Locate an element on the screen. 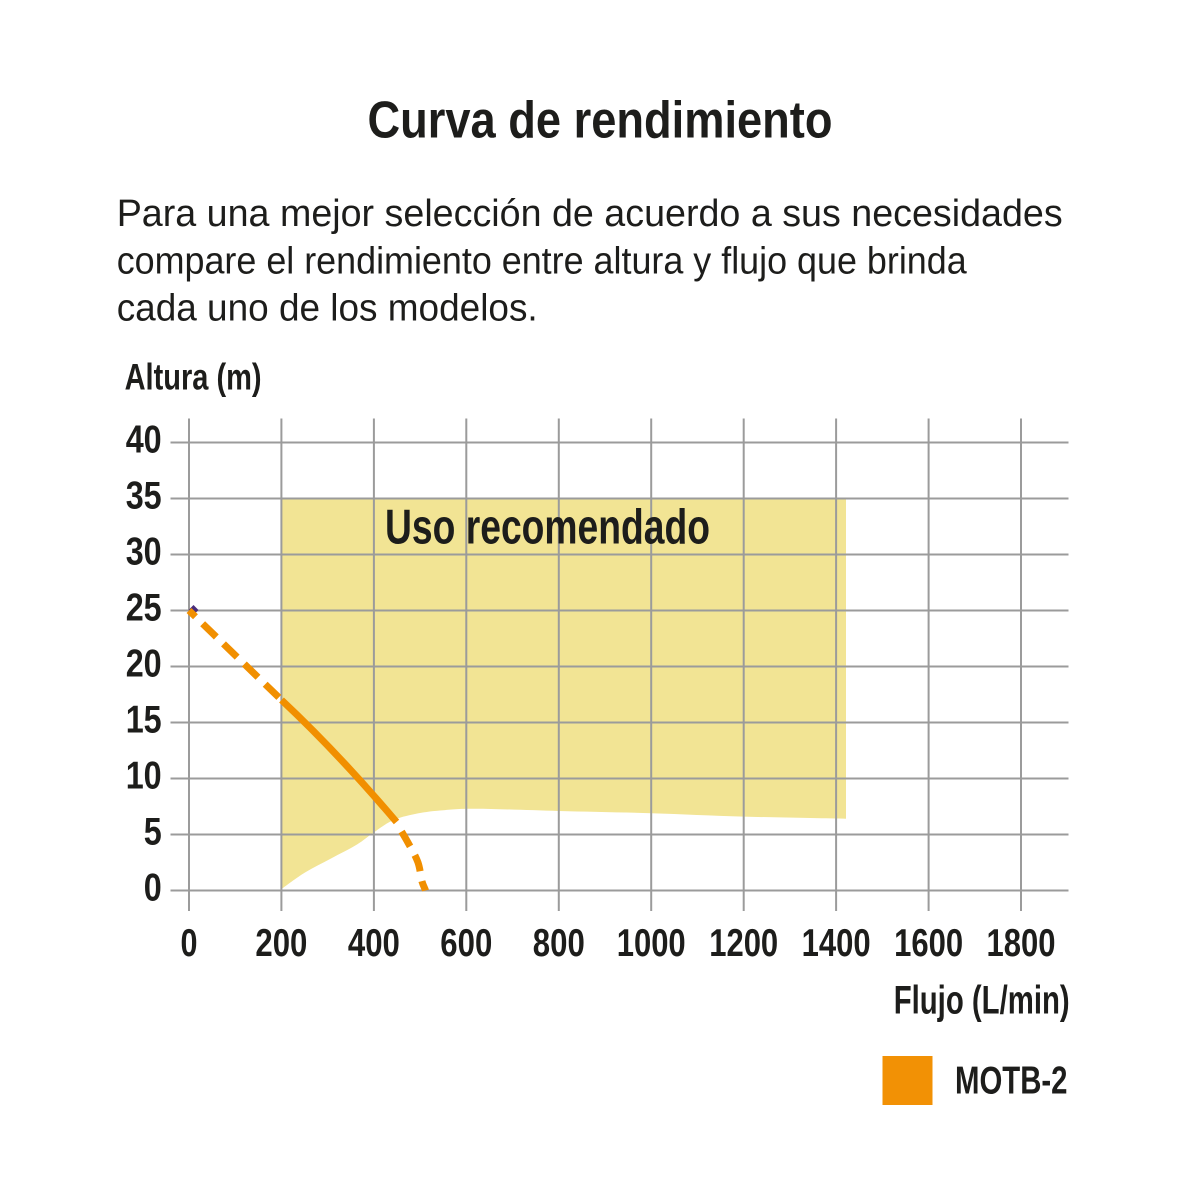 Image resolution: width=1200 pixels, height=1200 pixels. svg-text: Altura (m) is located at coordinates (193, 377).